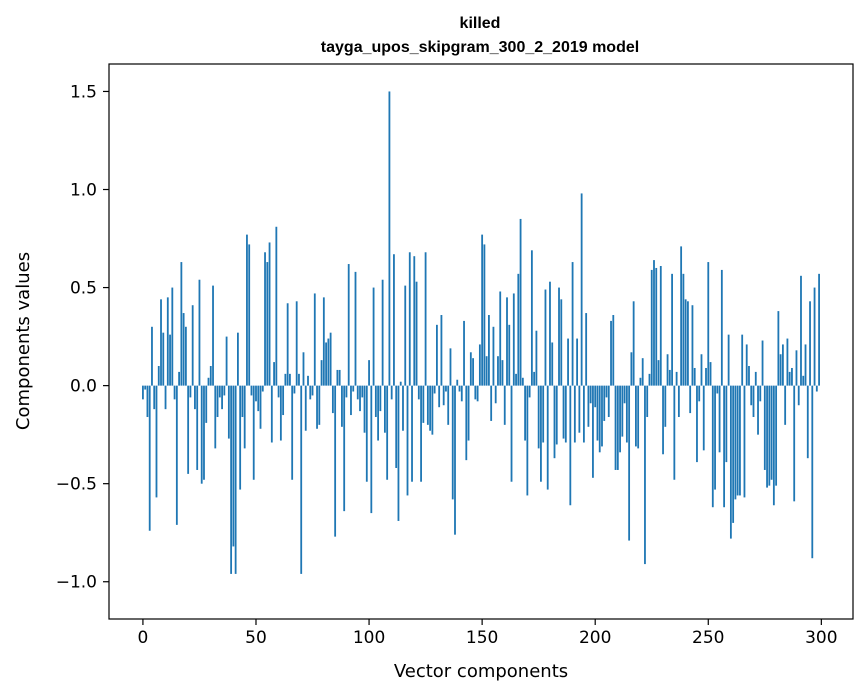 Image resolution: width=867 pixels, height=696 pixels. Describe the element at coordinates (480, 23) in the screenshot. I see `chart-title: killed` at that location.